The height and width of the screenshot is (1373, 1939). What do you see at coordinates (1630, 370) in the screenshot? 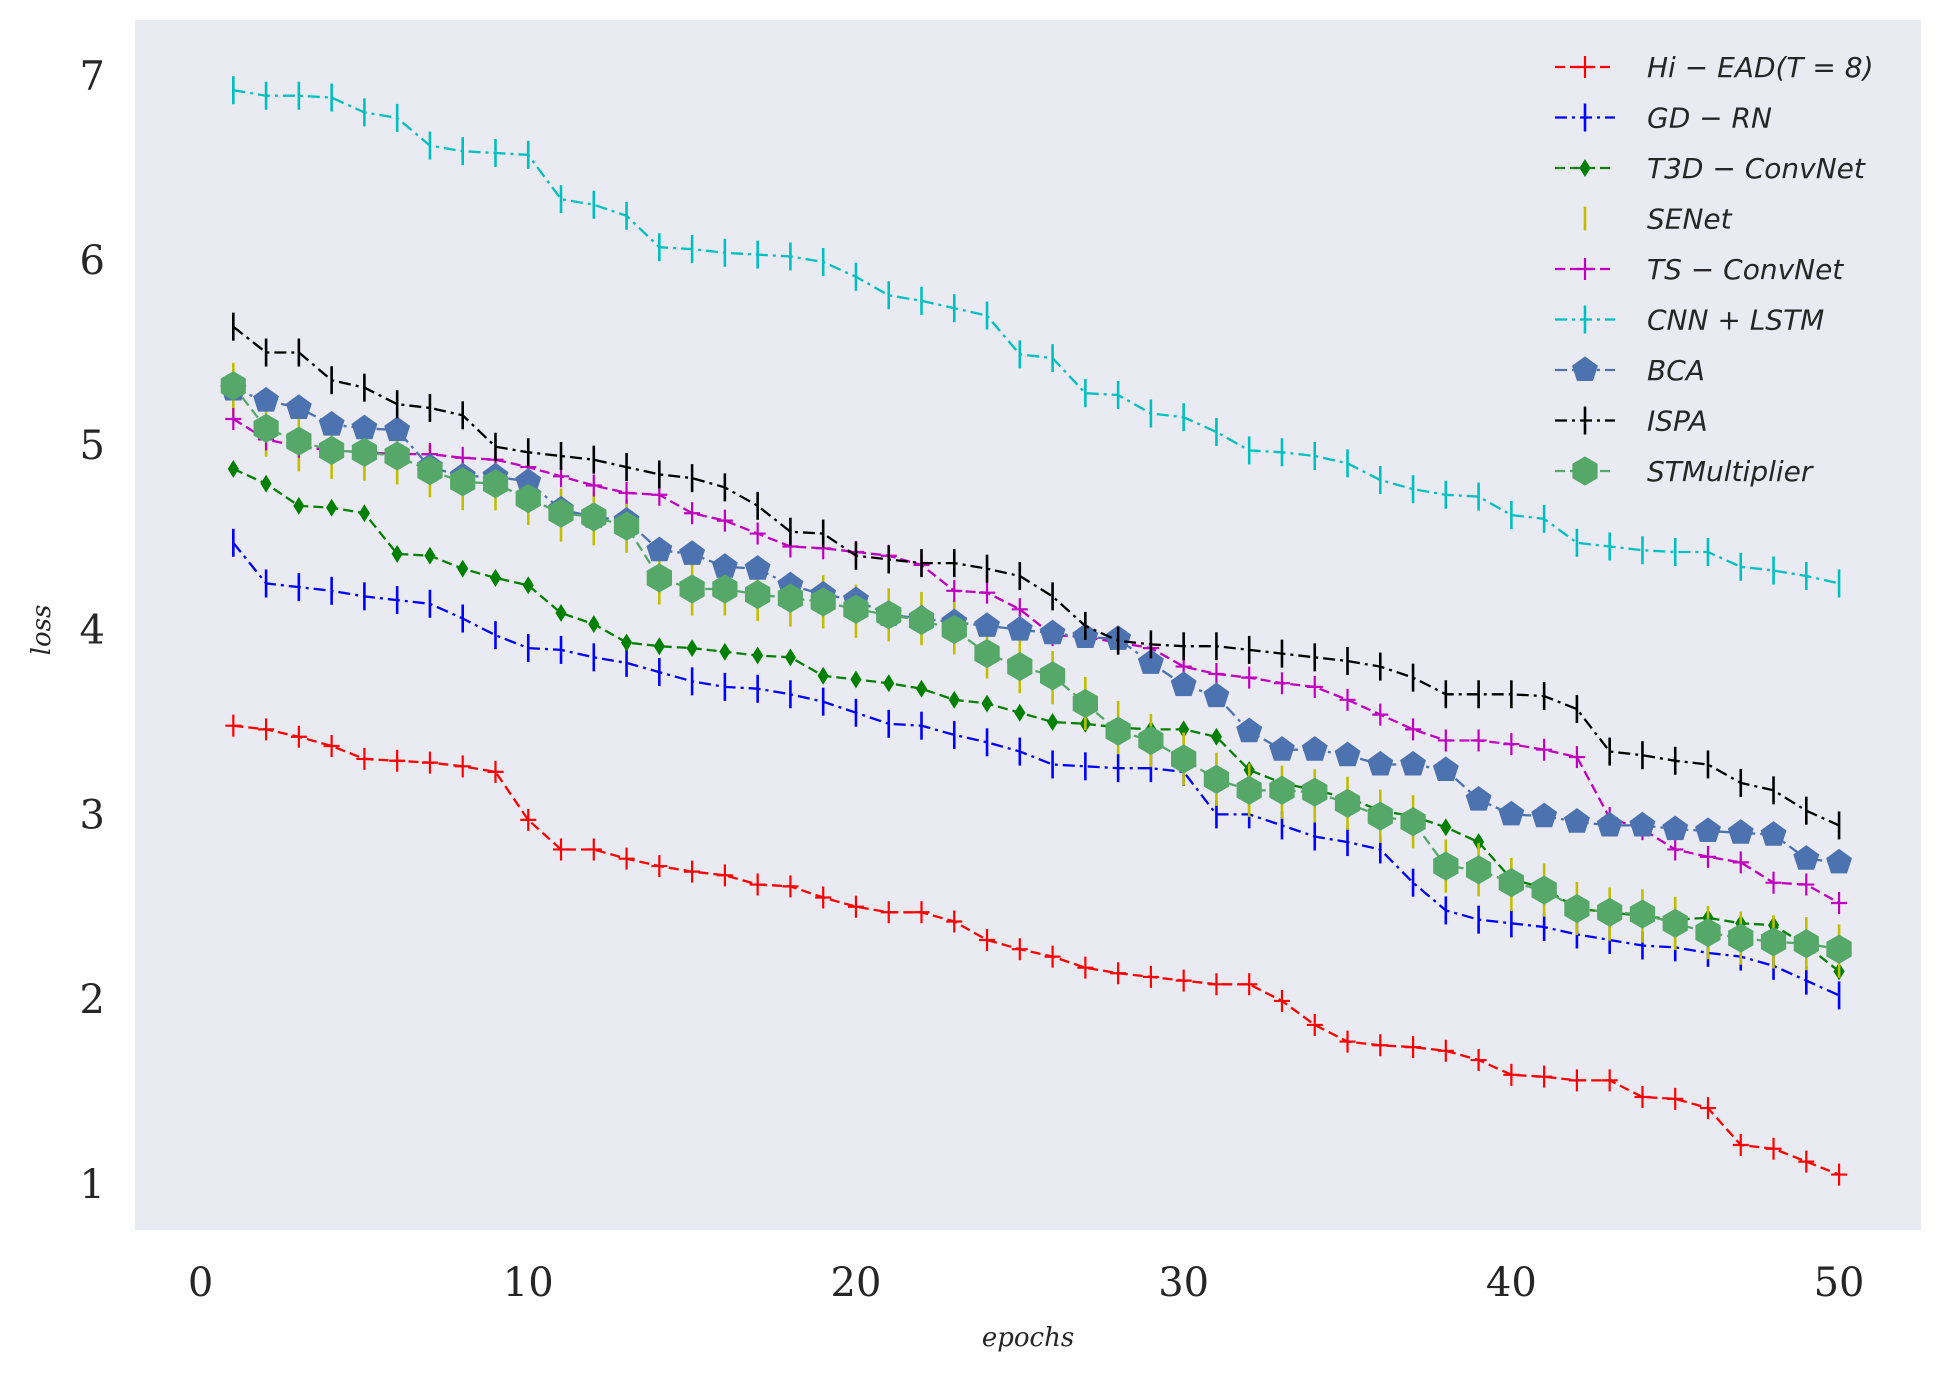
I see `legend-entry: BCA` at bounding box center [1630, 370].